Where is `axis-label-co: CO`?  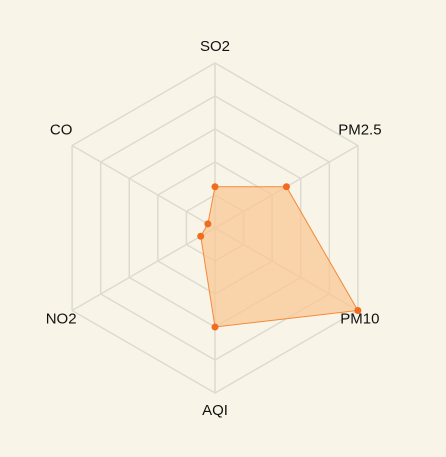
axis-label-co: CO is located at coordinates (61, 130).